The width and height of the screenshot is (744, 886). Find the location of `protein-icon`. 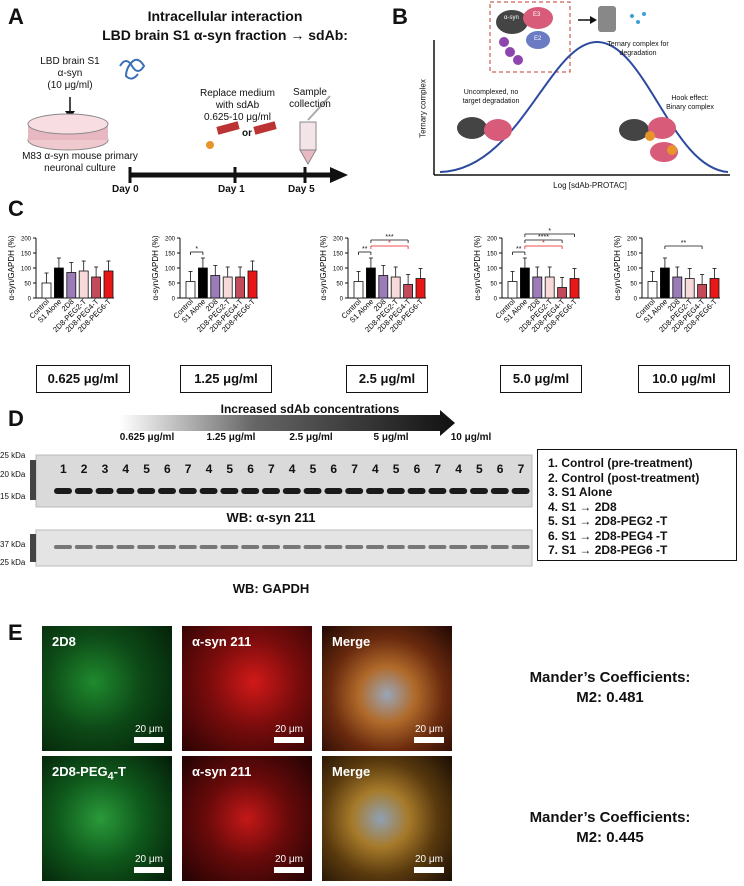

protein-icon is located at coordinates (132, 69).